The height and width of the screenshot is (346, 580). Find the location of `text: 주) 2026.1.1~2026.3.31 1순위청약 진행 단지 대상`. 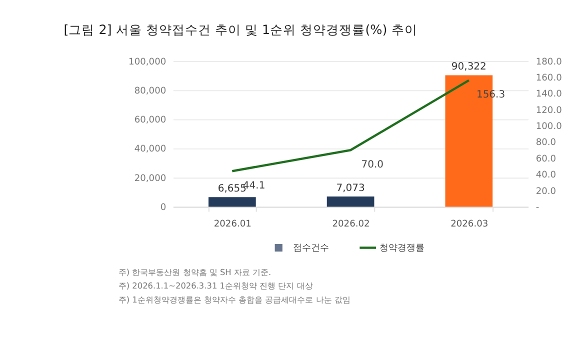

text: 주) 2026.1.1~2026.3.31 1순위청약 진행 단지 대상 is located at coordinates (215, 285).